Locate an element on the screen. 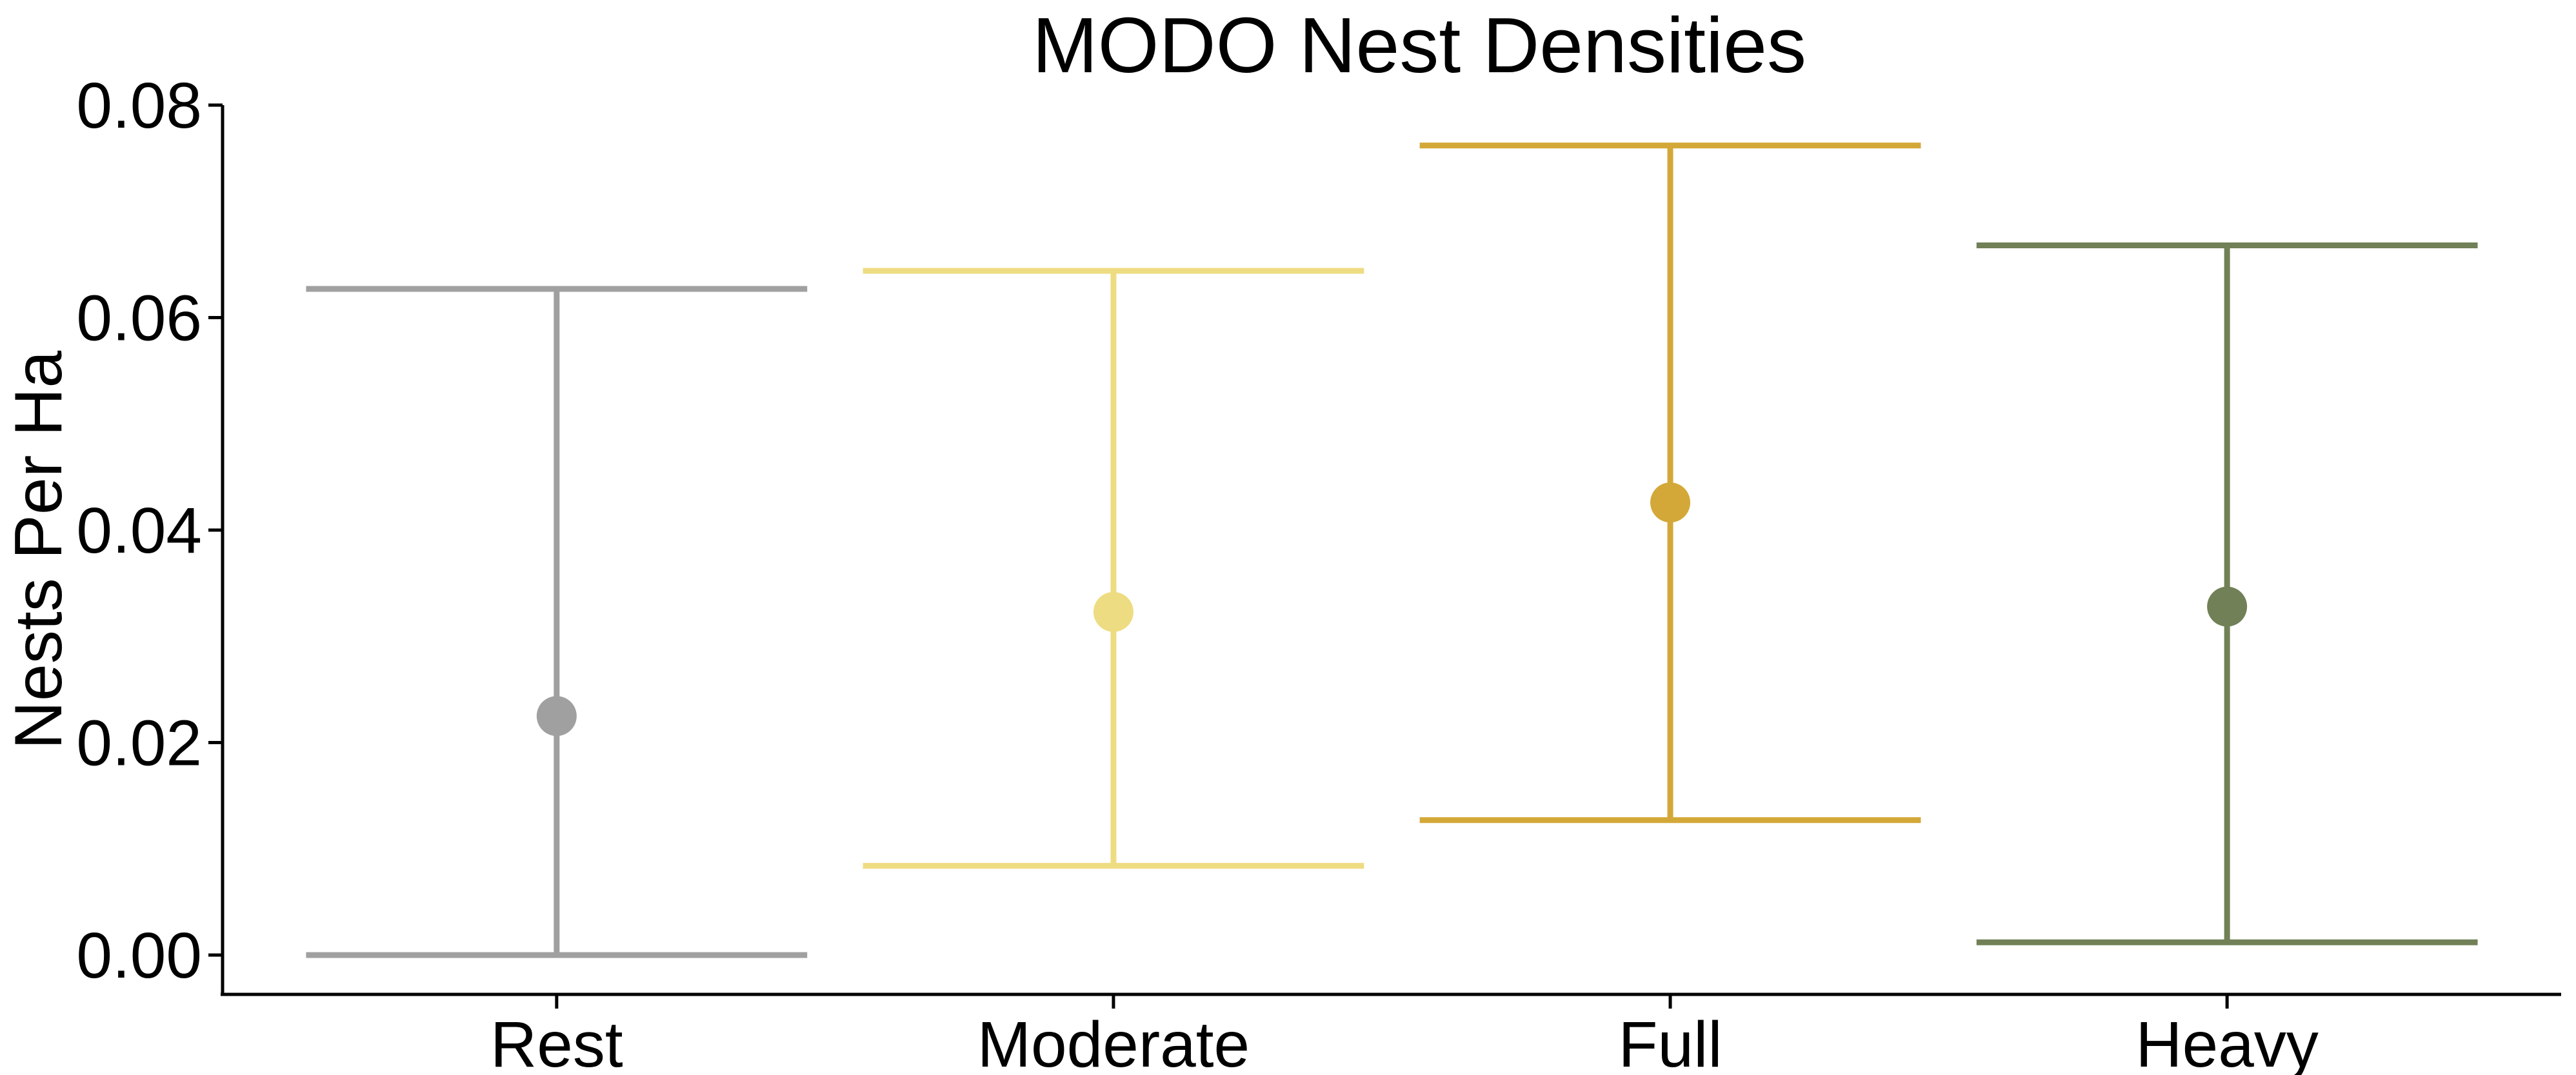  y-axis-label: Nests Per Ha is located at coordinates (38, 550).